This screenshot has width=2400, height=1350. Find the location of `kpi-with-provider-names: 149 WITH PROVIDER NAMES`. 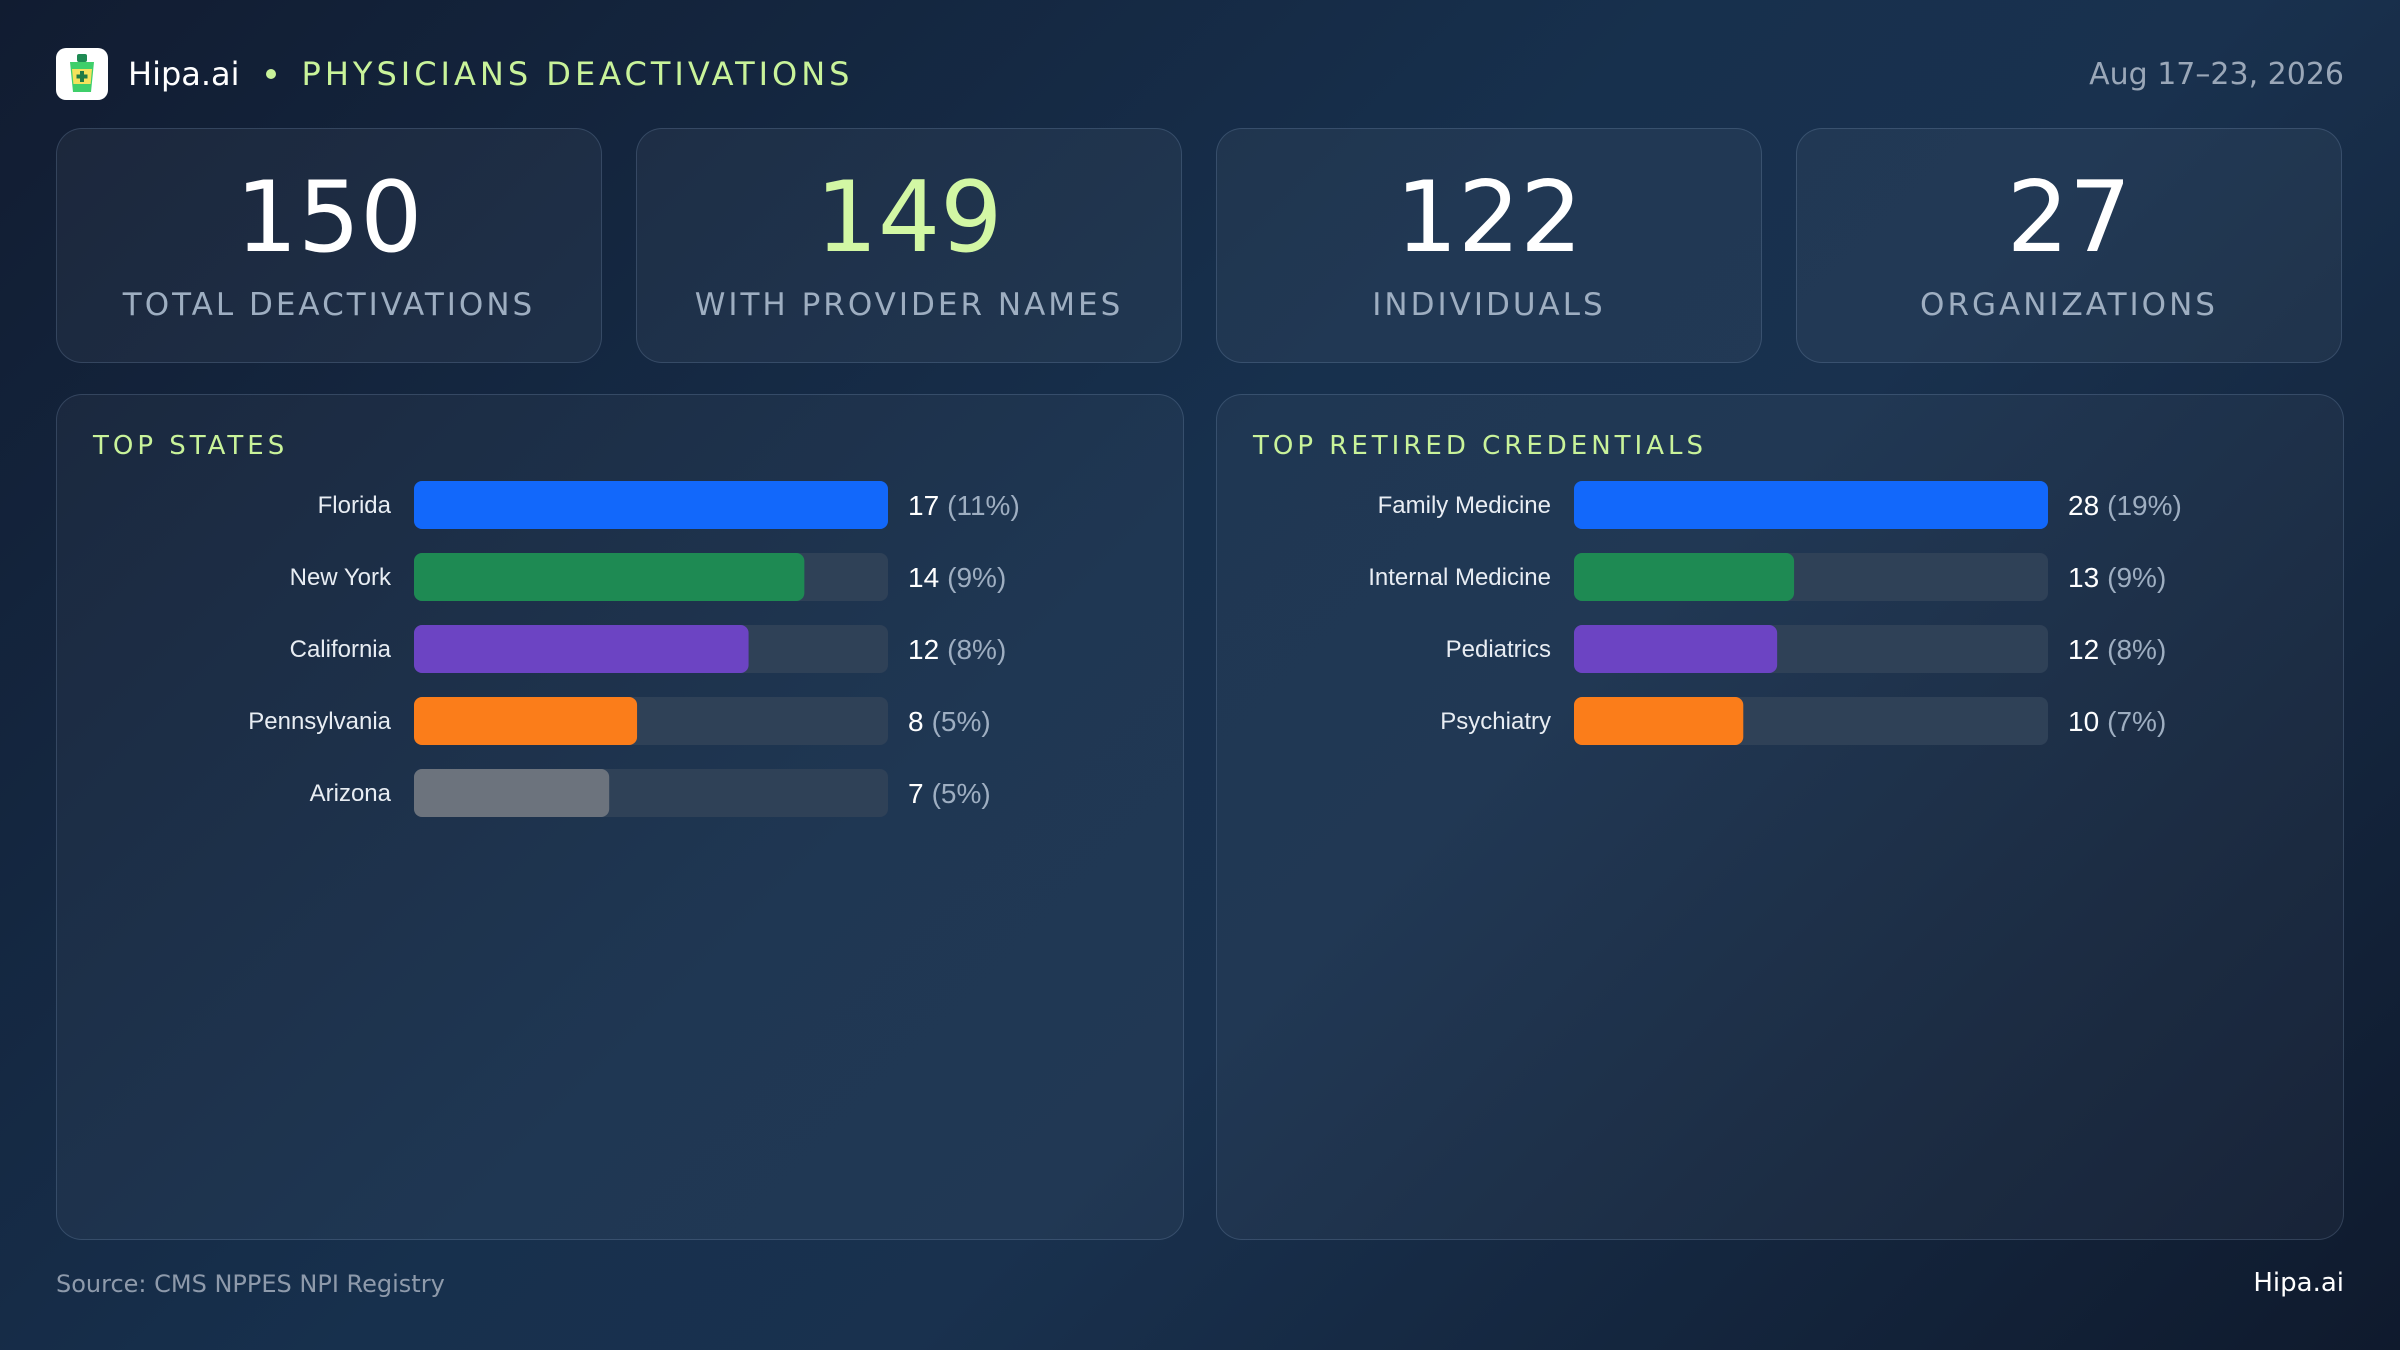

kpi-with-provider-names: 149 WITH PROVIDER NAMES is located at coordinates (909, 245).